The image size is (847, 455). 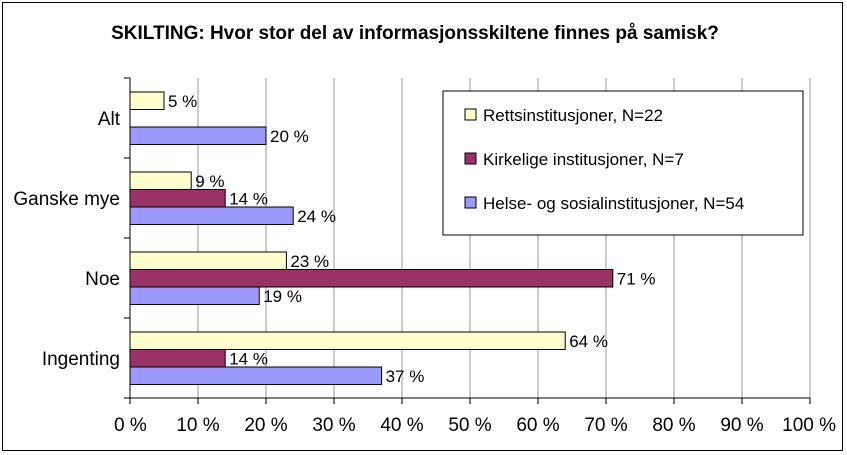 What do you see at coordinates (573, 115) in the screenshot?
I see `legend-label: Rettsinstitusjoner, N=22` at bounding box center [573, 115].